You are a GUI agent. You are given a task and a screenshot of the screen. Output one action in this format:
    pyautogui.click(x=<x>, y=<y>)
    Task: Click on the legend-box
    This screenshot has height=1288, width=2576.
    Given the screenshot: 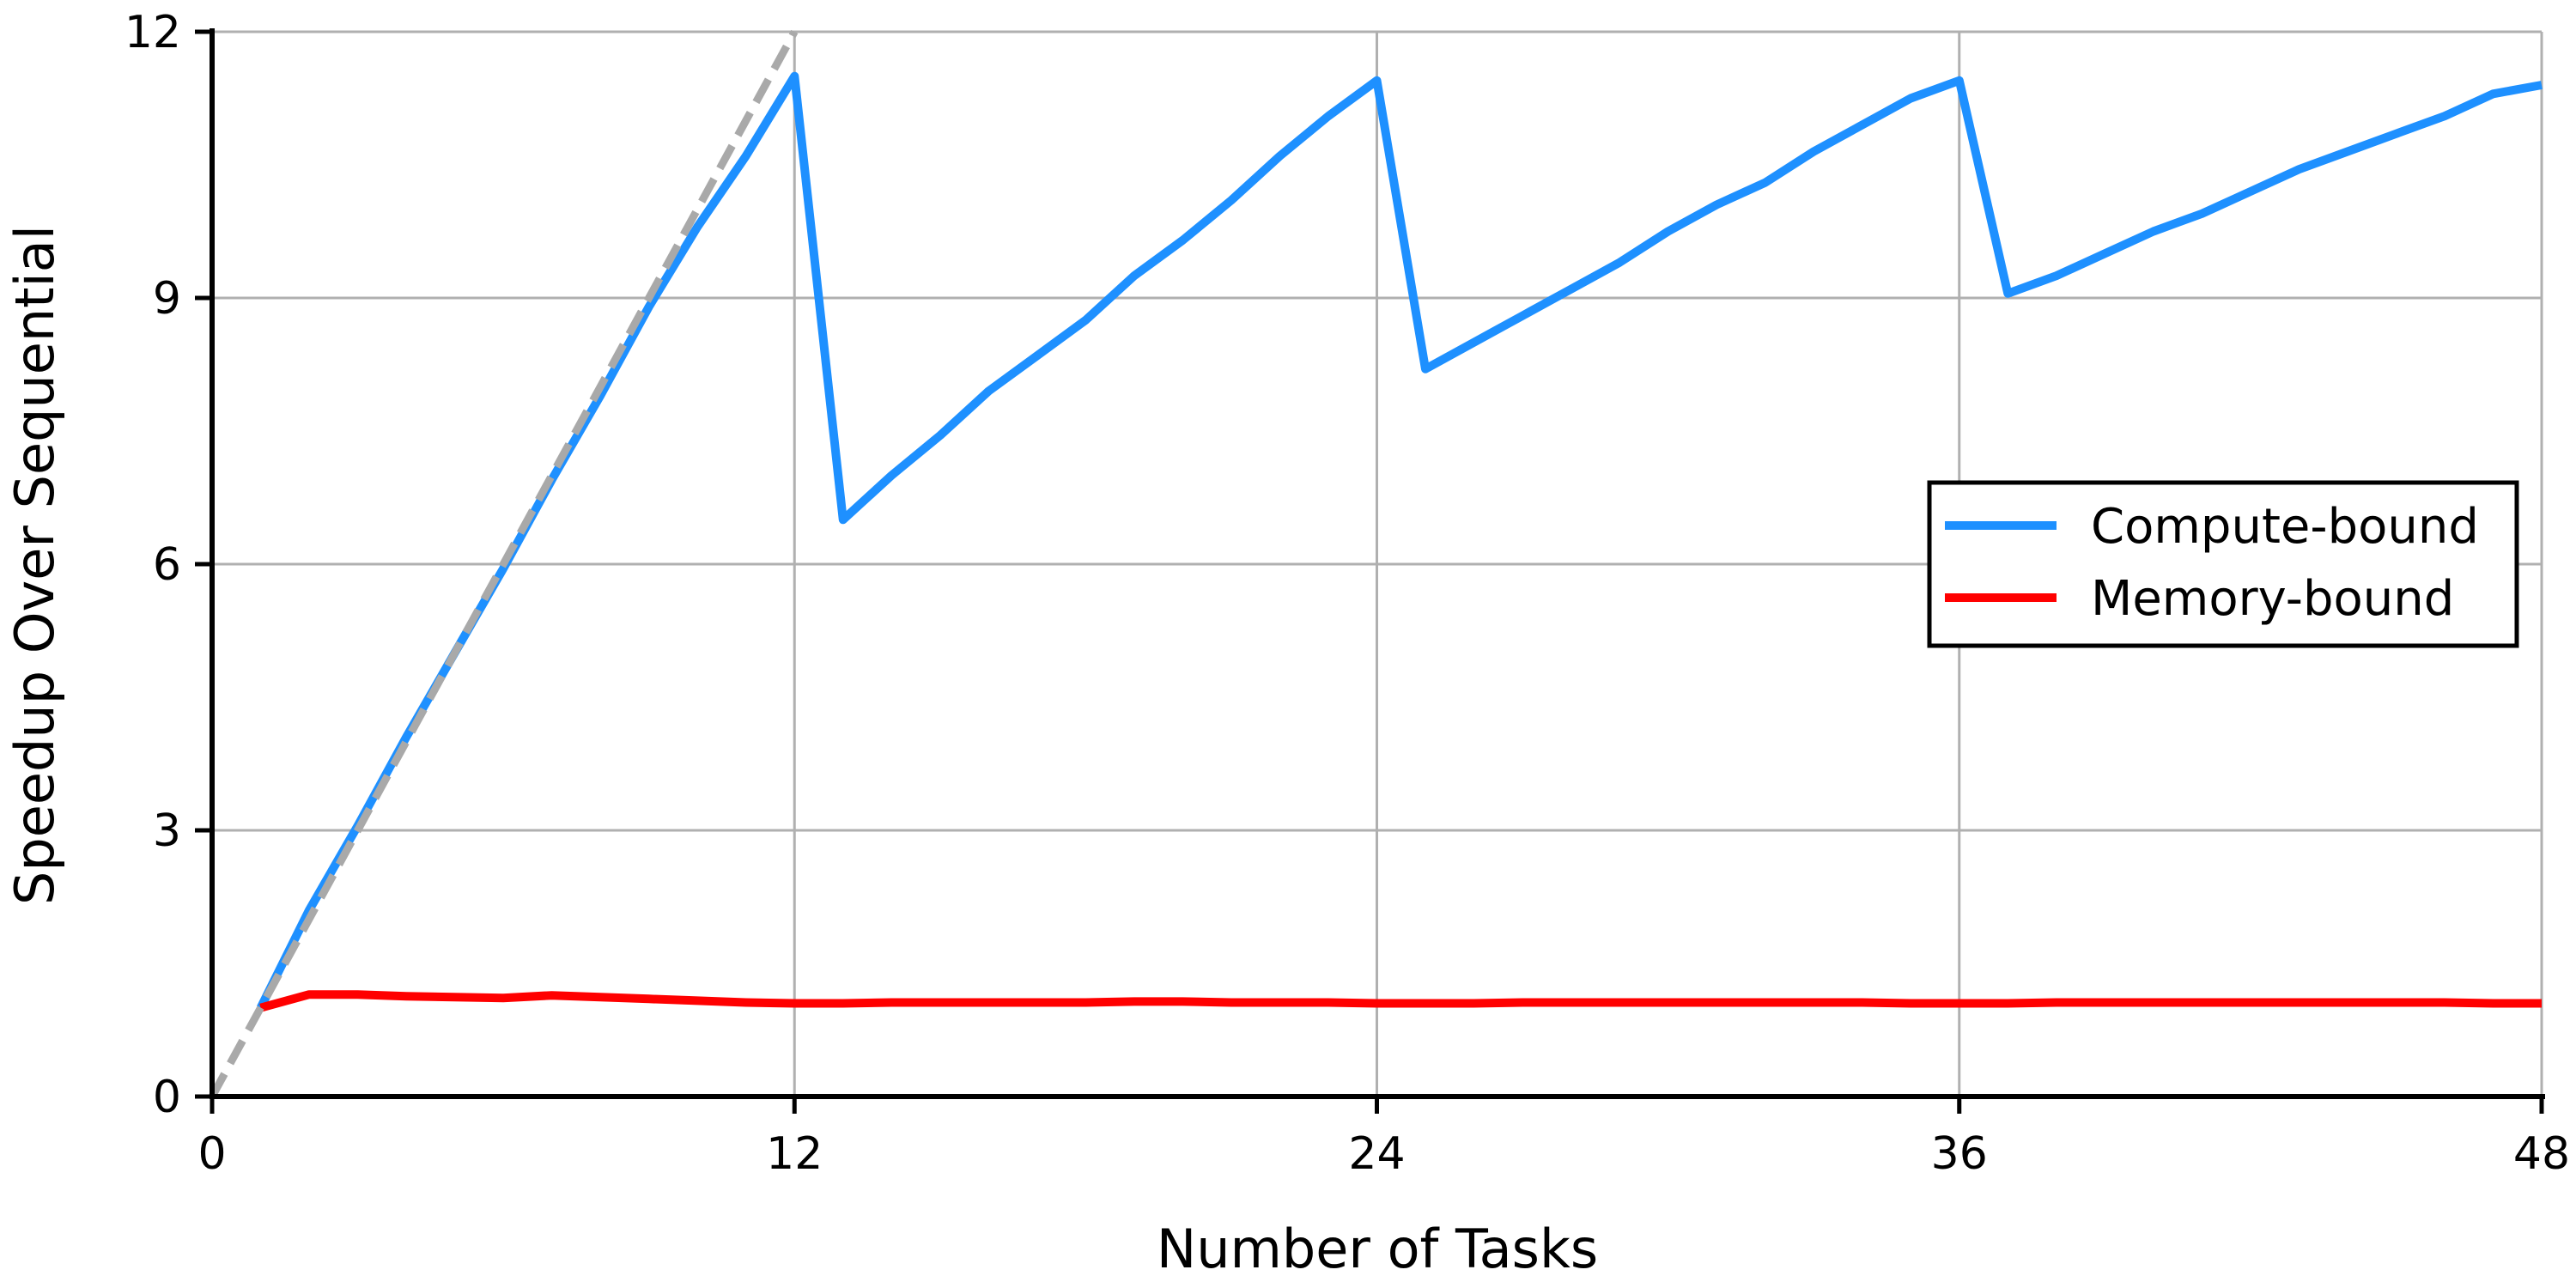 What is the action you would take?
    pyautogui.click(x=2223, y=564)
    